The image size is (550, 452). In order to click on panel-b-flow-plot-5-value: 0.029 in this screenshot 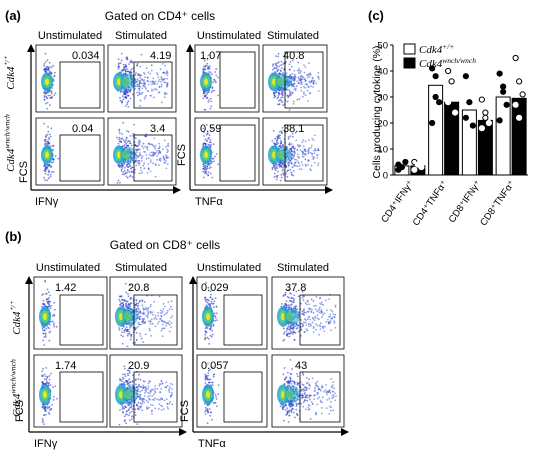, I will do `click(215, 288)`.